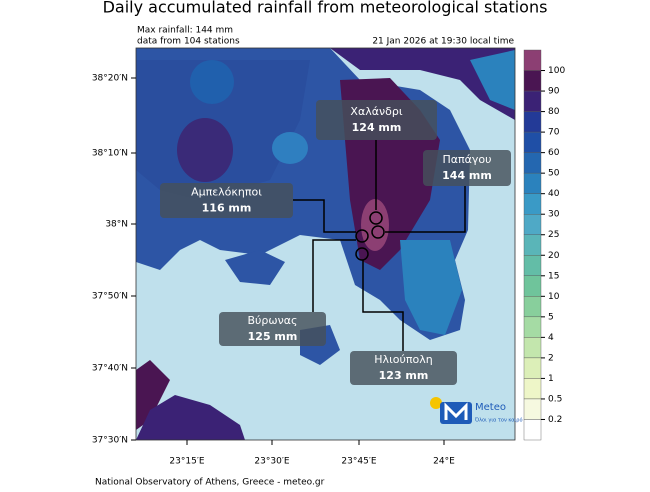  What do you see at coordinates (554, 92) in the screenshot?
I see `colorbar-label: 90` at bounding box center [554, 92].